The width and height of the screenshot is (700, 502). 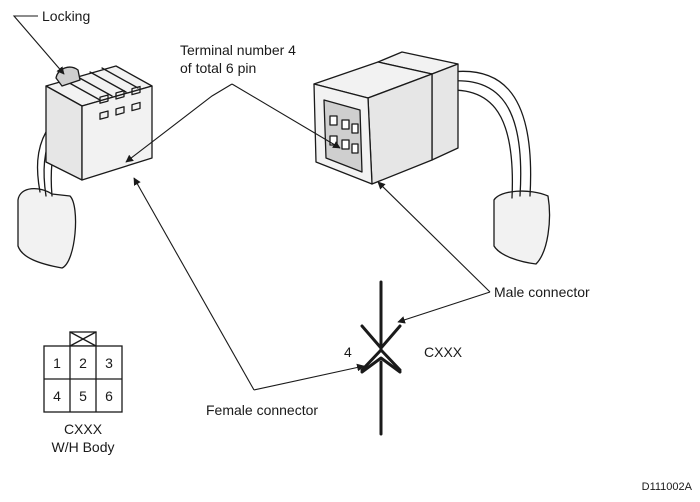 I want to click on pin-2: 2, so click(x=83, y=363).